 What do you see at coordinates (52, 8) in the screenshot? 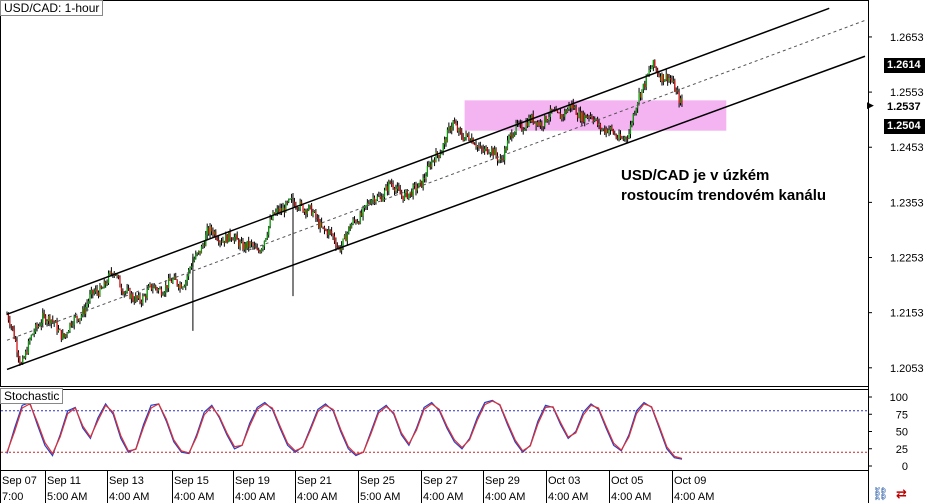
I see `chart-title: USD/CAD: 1-hour` at bounding box center [52, 8].